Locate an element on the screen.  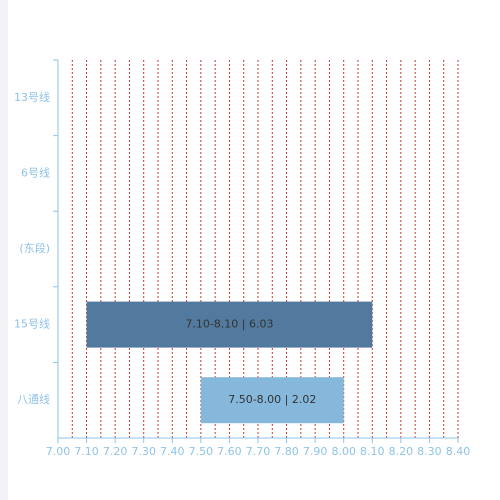
x-tick-label: 8.30 is located at coordinates (429, 451).